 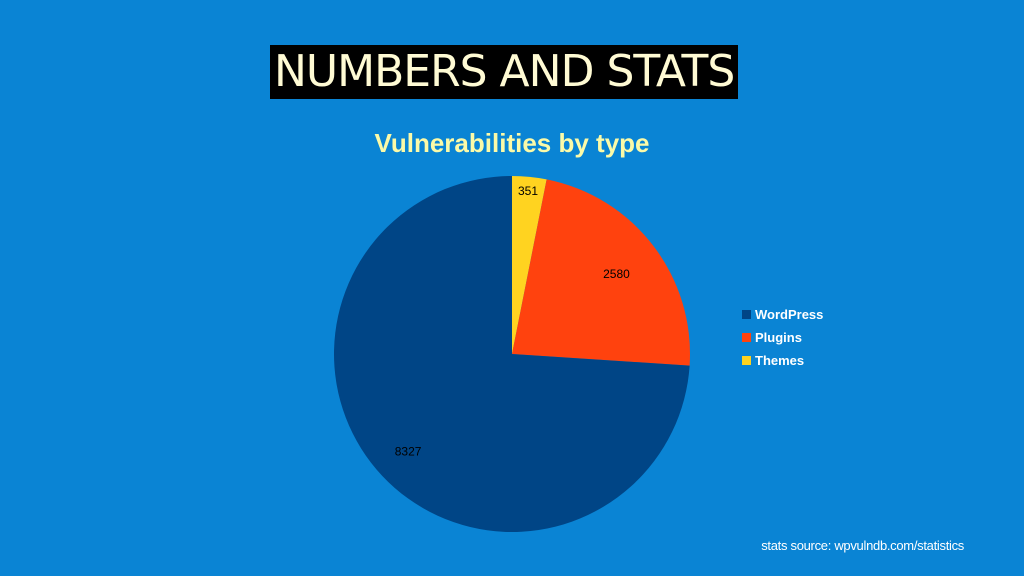 I want to click on pie-data-labels: 351 2580 8327, so click(x=512, y=321).